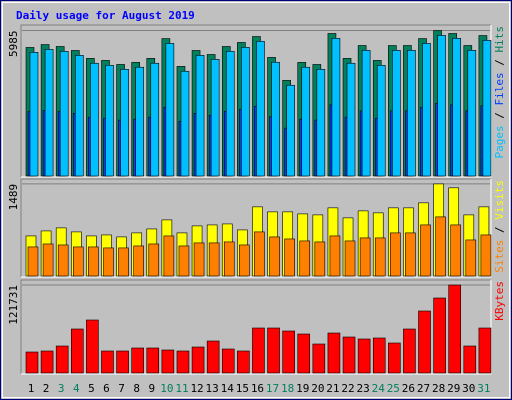 The height and width of the screenshot is (400, 512). I want to click on y-tick-label: 5985, so click(13, 44).